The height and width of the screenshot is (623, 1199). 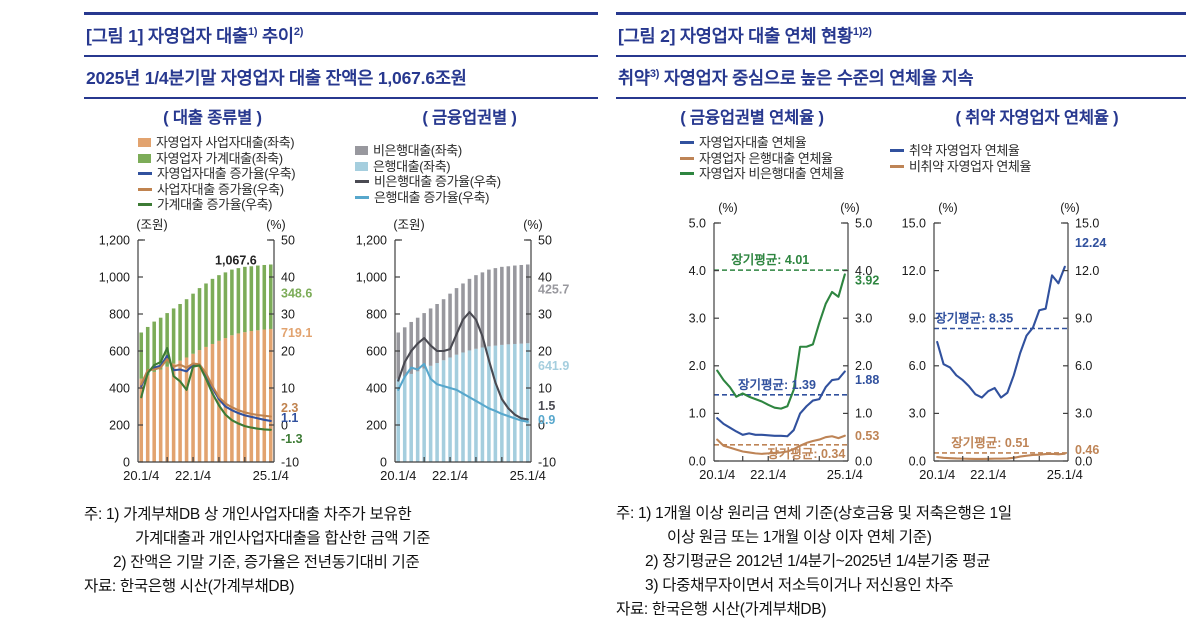 What do you see at coordinates (376, 314) in the screenshot?
I see `svg-text: 800` at bounding box center [376, 314].